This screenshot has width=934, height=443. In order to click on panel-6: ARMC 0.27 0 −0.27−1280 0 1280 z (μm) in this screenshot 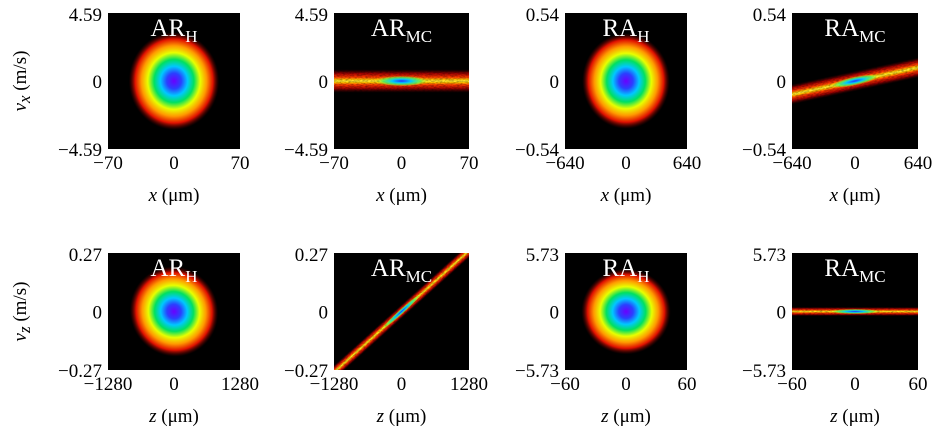, I will do `click(386, 336)`.